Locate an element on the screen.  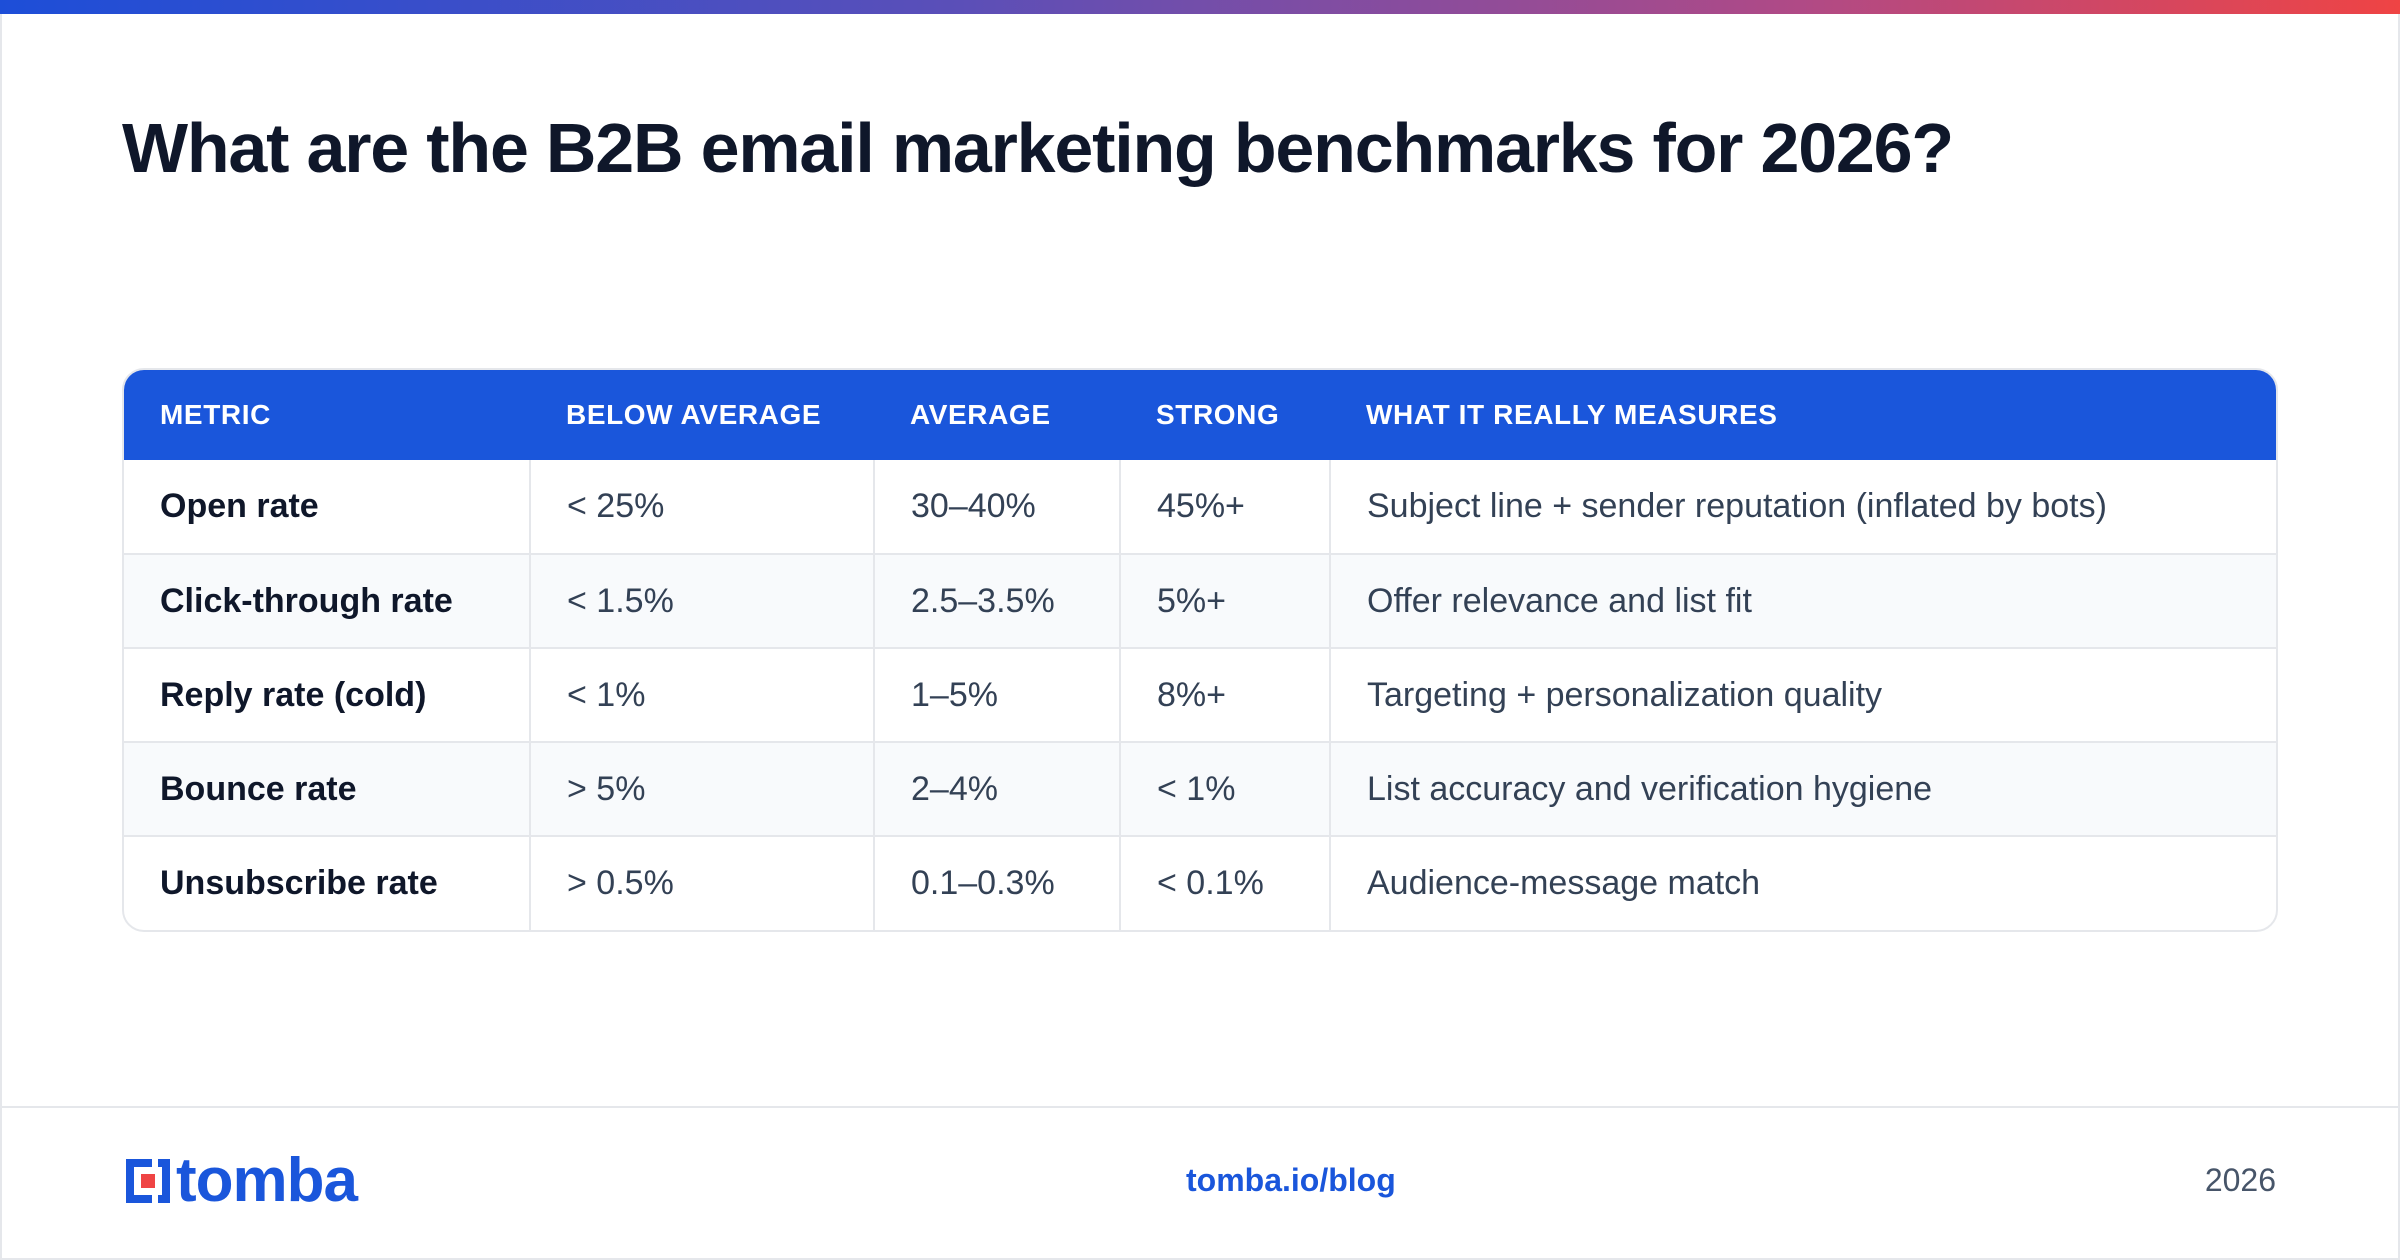
cell-strong: < 0.1% is located at coordinates (1224, 882).